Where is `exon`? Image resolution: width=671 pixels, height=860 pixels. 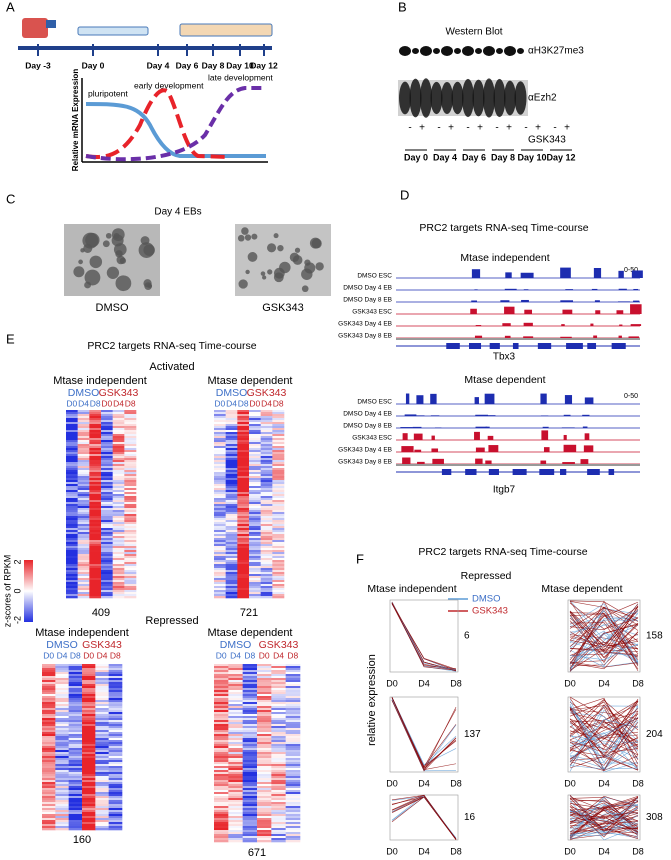 exon is located at coordinates (592, 346).